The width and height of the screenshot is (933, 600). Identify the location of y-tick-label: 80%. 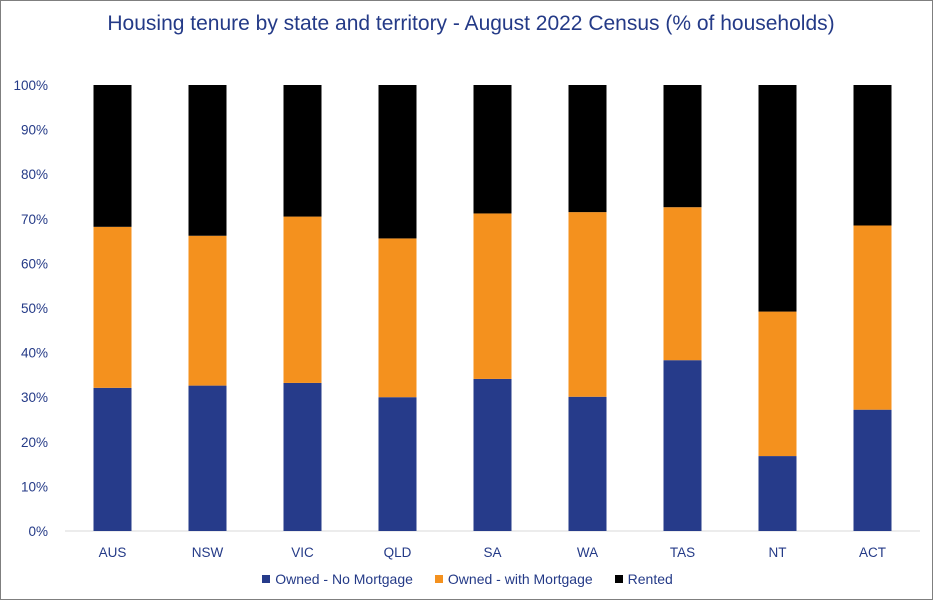
(34, 174).